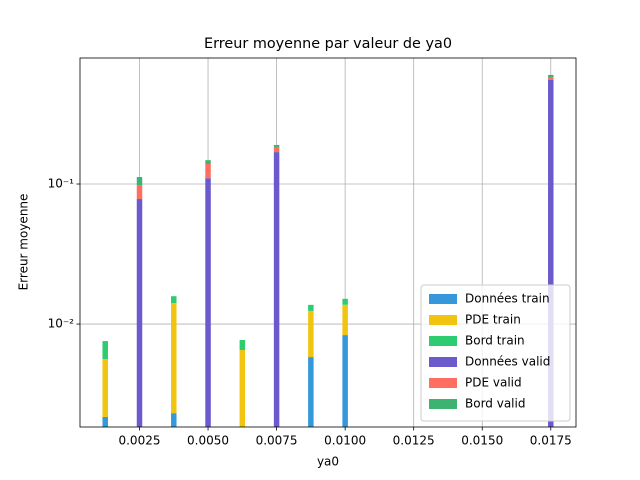 The image size is (640, 480). Describe the element at coordinates (328, 462) in the screenshot. I see `x-axis-label: ya0` at that location.